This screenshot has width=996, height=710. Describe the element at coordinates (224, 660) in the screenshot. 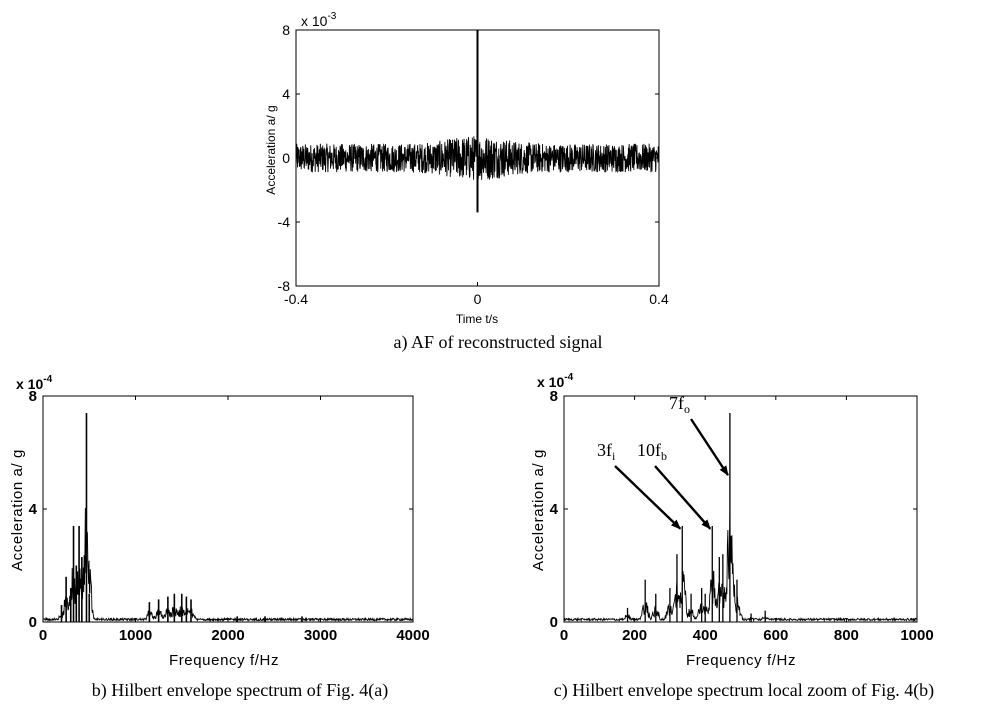

I see `x-axis-label-b: Frequency f/Hz` at that location.